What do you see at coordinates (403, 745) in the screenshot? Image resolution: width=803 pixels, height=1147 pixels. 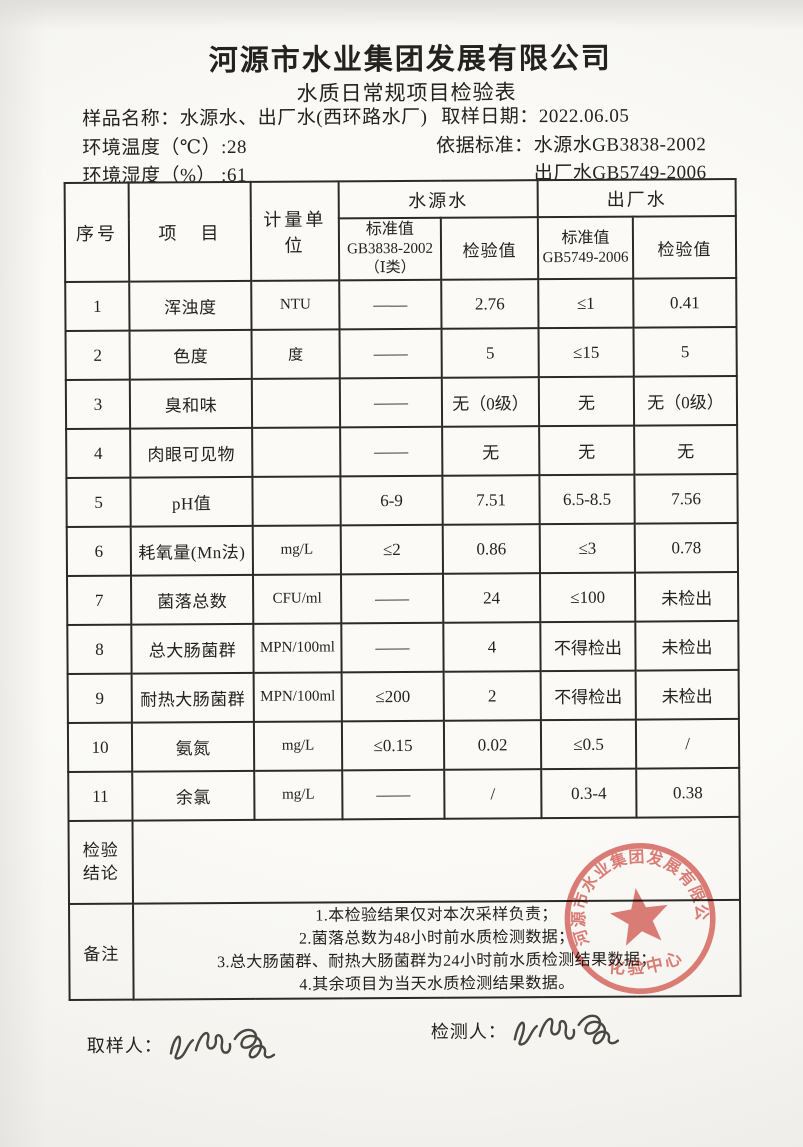 I see `table-row: 10 氨氮 mg/L ≤0.15 0.02 ≤0.5 /` at bounding box center [403, 745].